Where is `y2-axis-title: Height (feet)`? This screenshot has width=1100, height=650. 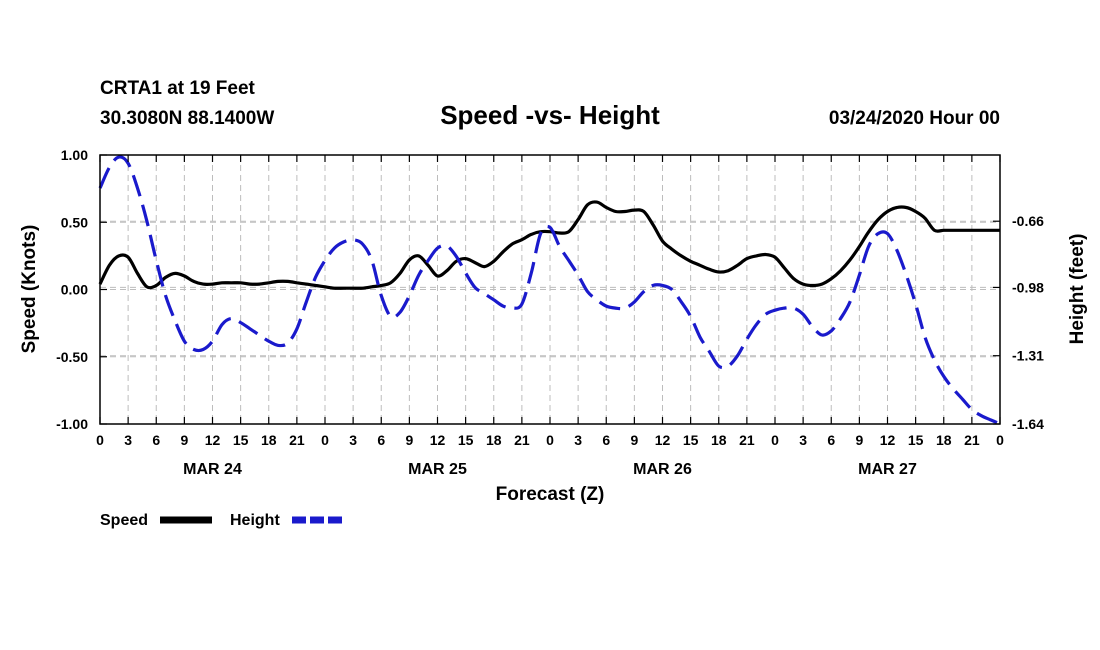 y2-axis-title: Height (feet) is located at coordinates (1077, 289).